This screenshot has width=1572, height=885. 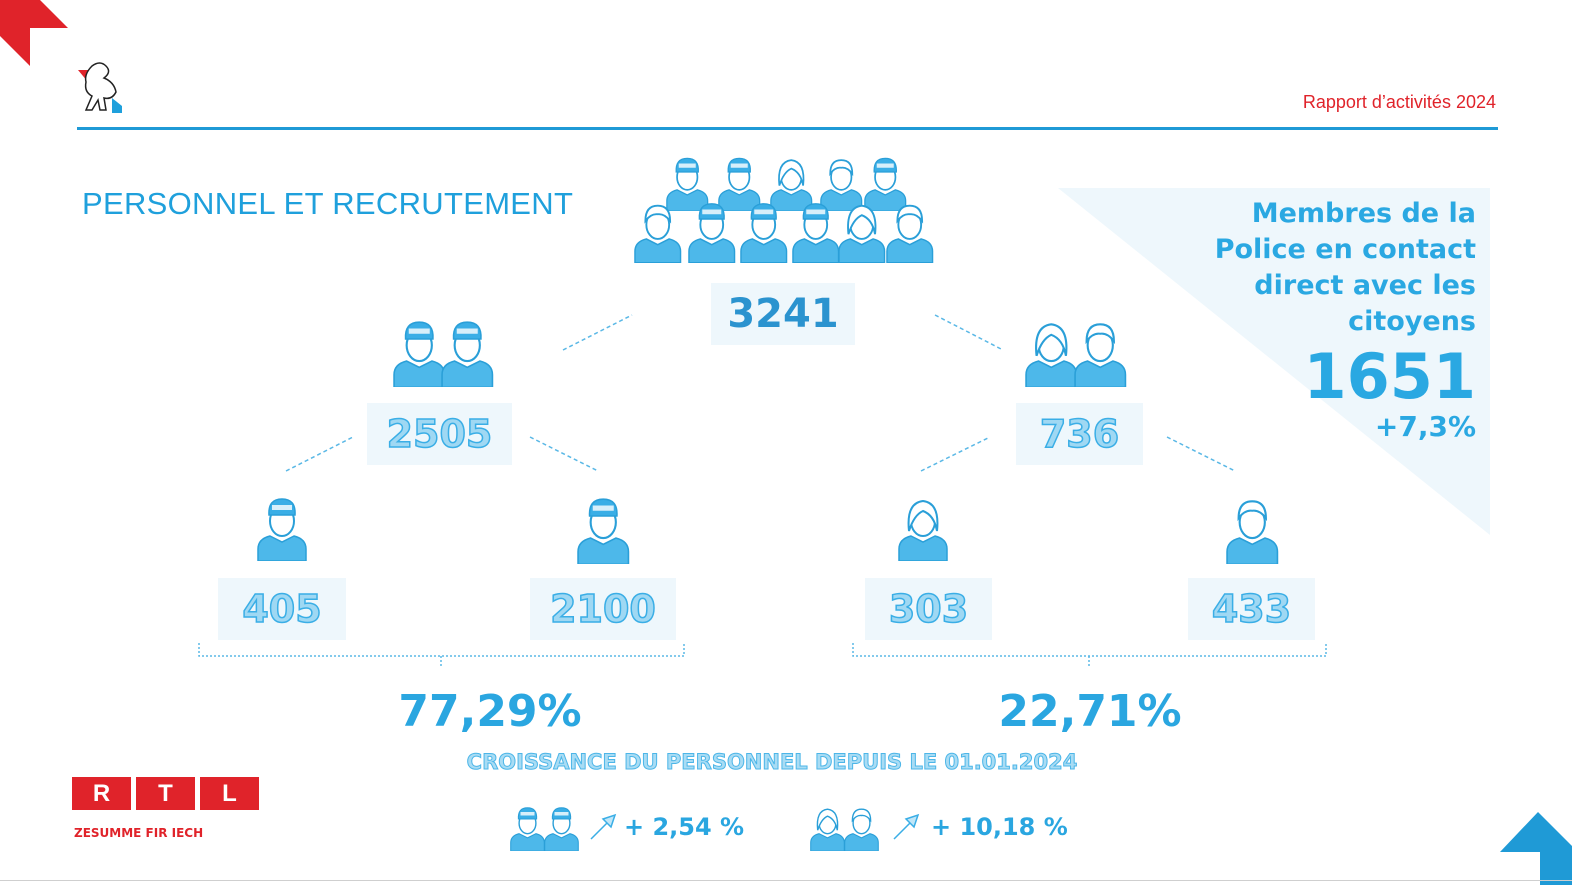 What do you see at coordinates (1274, 361) in the screenshot?
I see `callout-background` at bounding box center [1274, 361].